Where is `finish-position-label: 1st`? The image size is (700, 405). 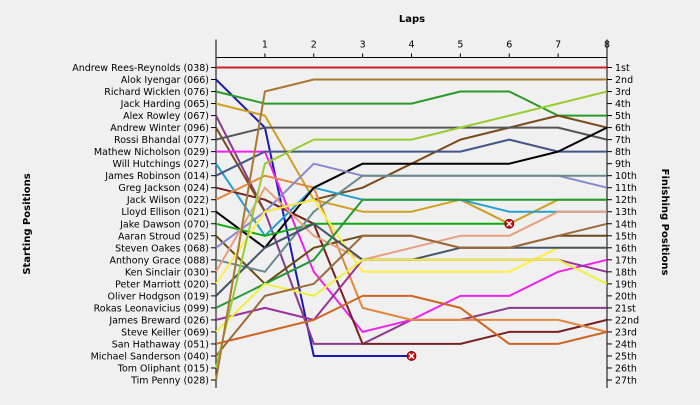 finish-position-label: 1st is located at coordinates (622, 68).